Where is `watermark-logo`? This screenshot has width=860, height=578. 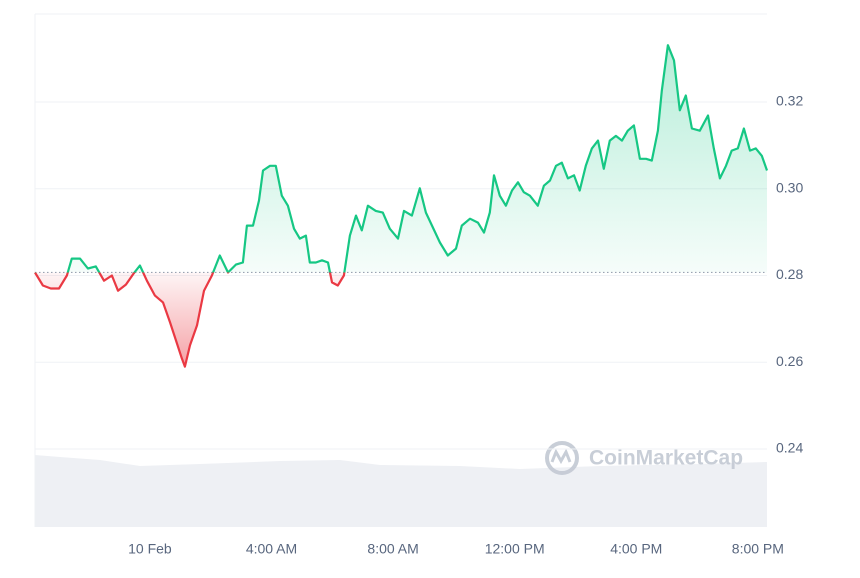
watermark-logo is located at coordinates (562, 458).